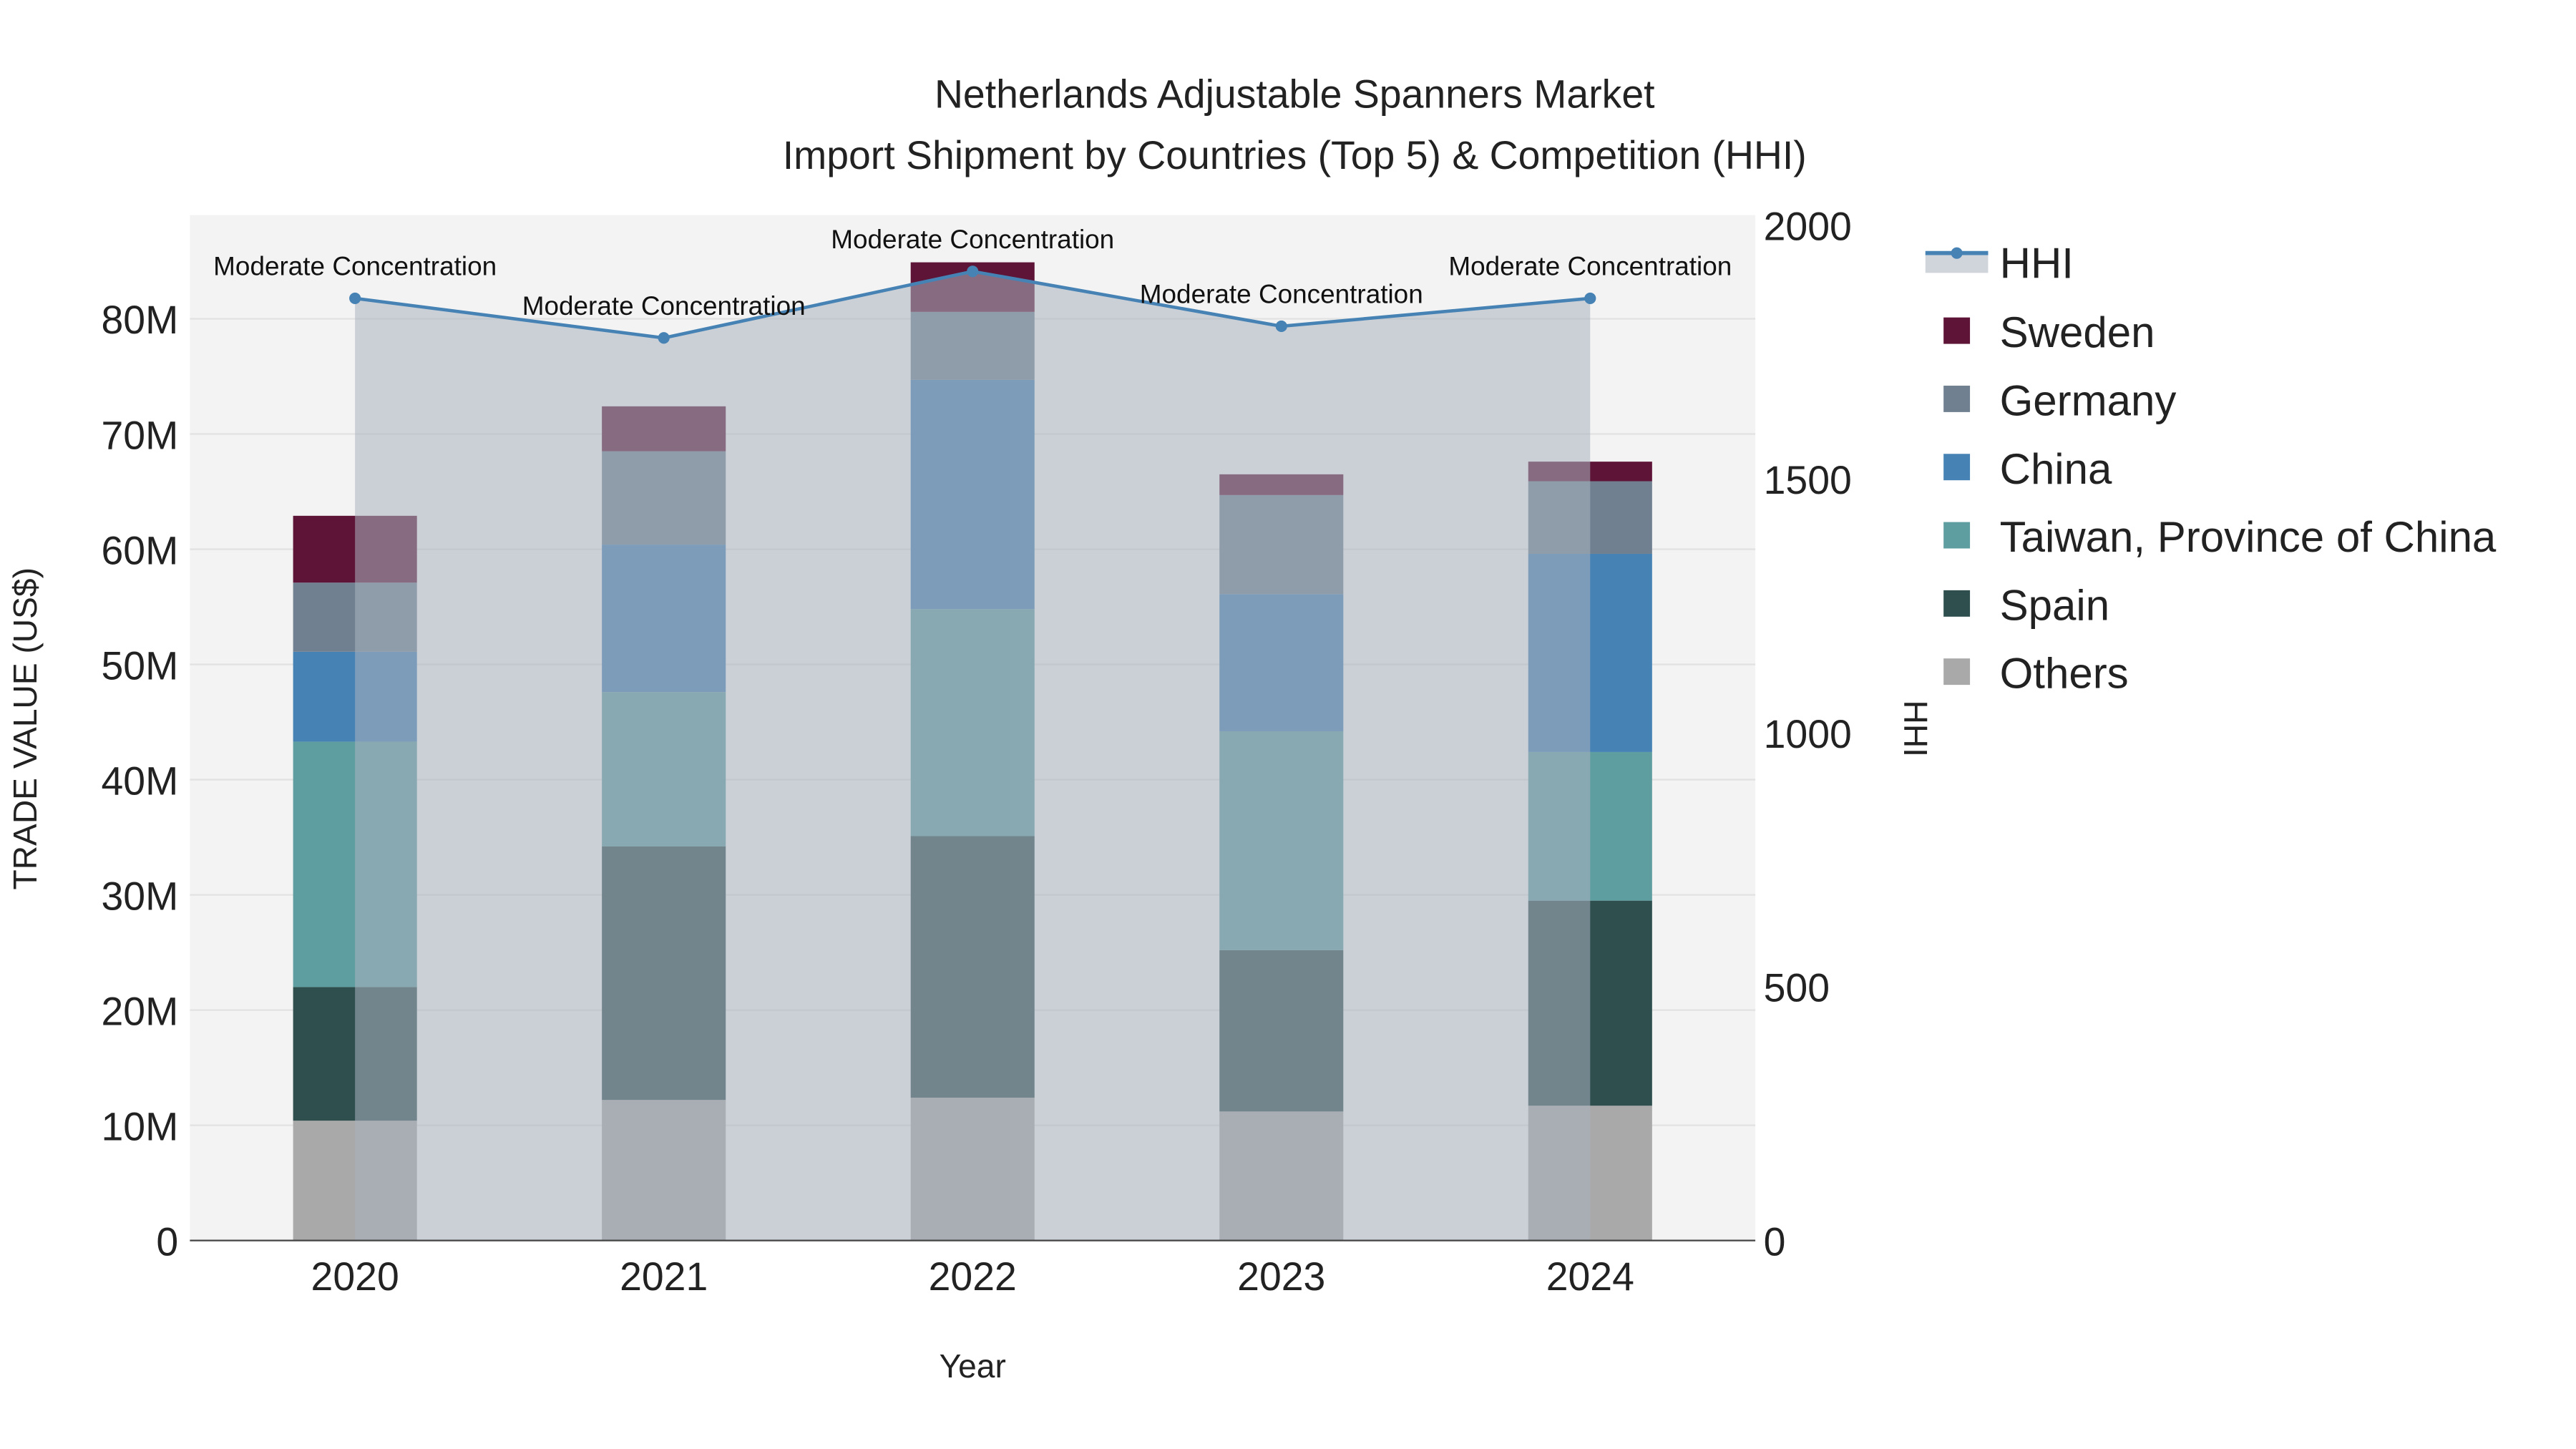 The width and height of the screenshot is (2576, 1449). What do you see at coordinates (167, 1241) in the screenshot?
I see `y-tick-label: 0` at bounding box center [167, 1241].